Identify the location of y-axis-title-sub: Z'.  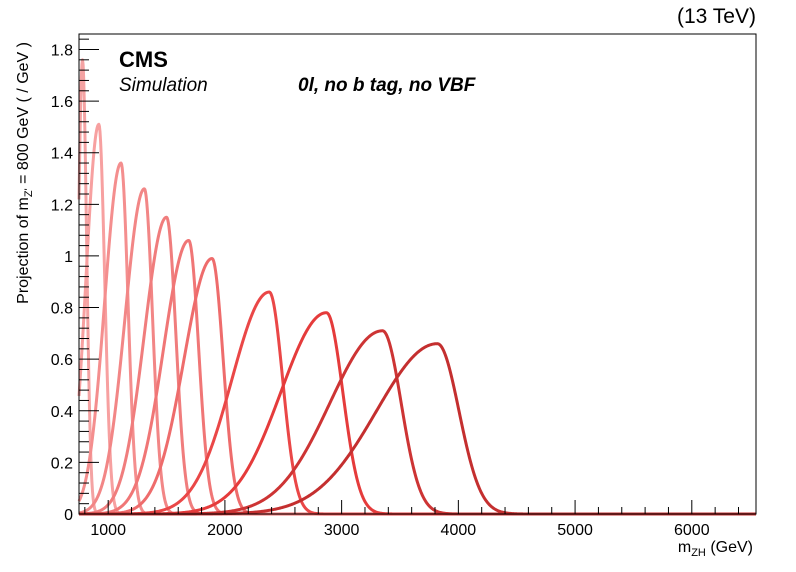
(29, 192).